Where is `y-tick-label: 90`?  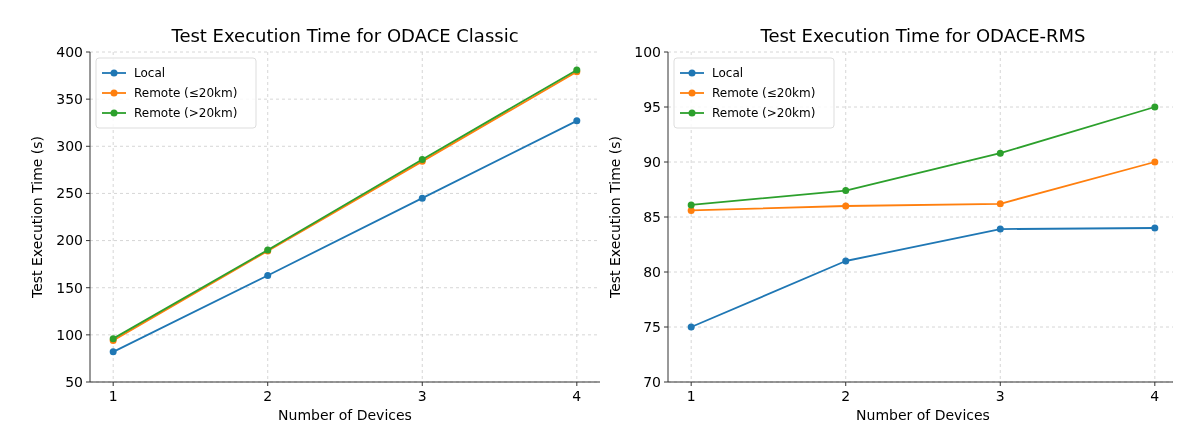
y-tick-label: 90 is located at coordinates (652, 161).